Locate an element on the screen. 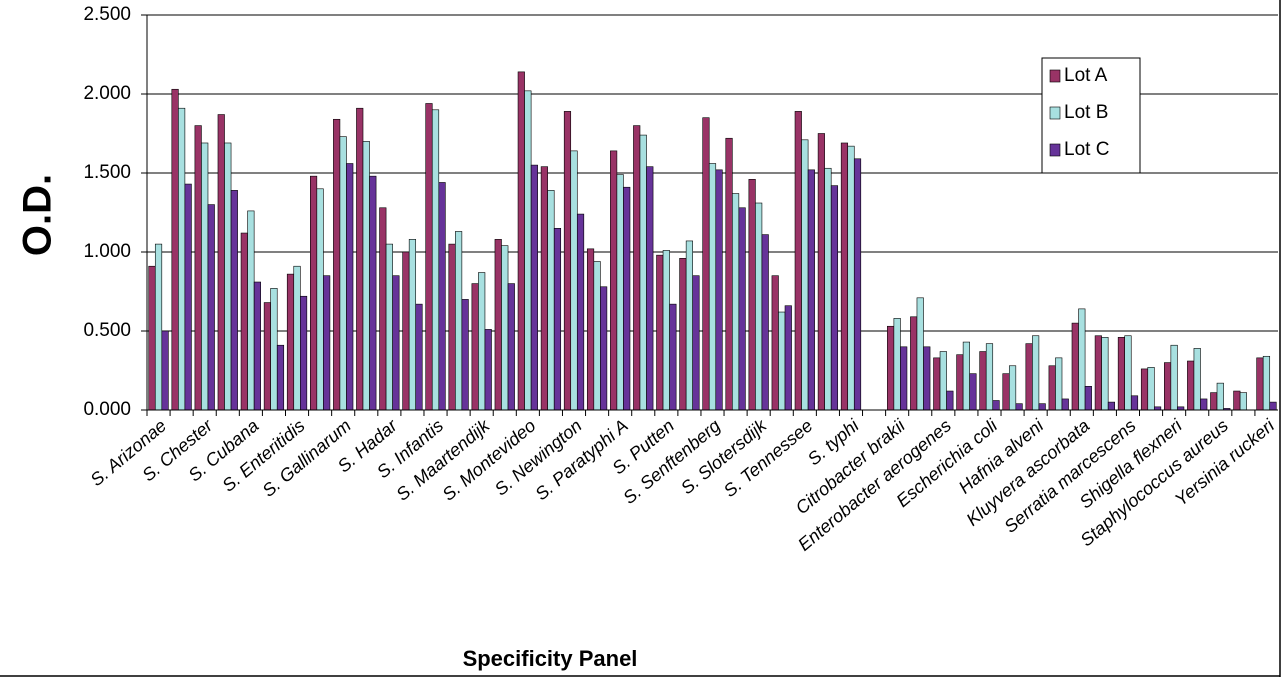  y-tick-label: 1.000 is located at coordinates (107, 251).